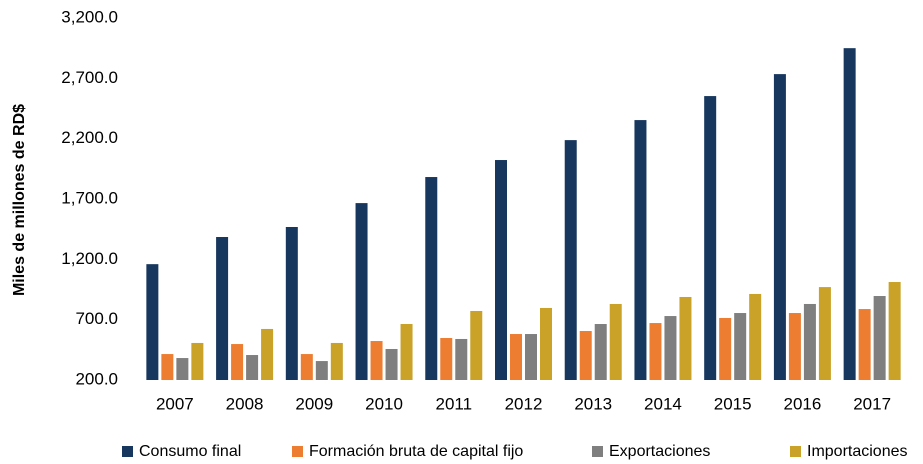 The height and width of the screenshot is (464, 923). Describe the element at coordinates (453, 403) in the screenshot. I see `x-tick-label: 2011` at that location.